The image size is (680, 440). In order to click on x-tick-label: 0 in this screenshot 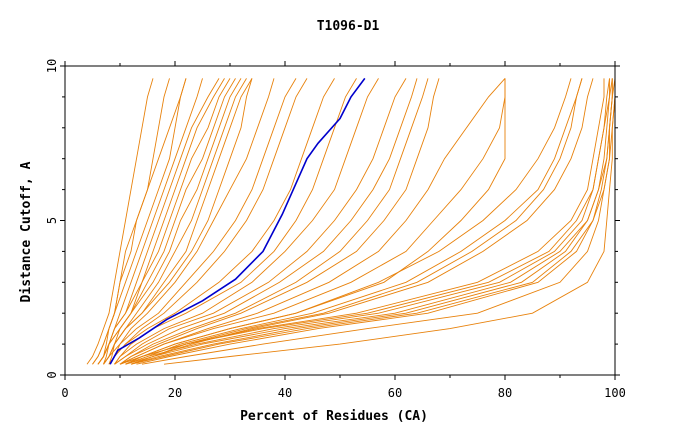, I will do `click(64, 393)`.